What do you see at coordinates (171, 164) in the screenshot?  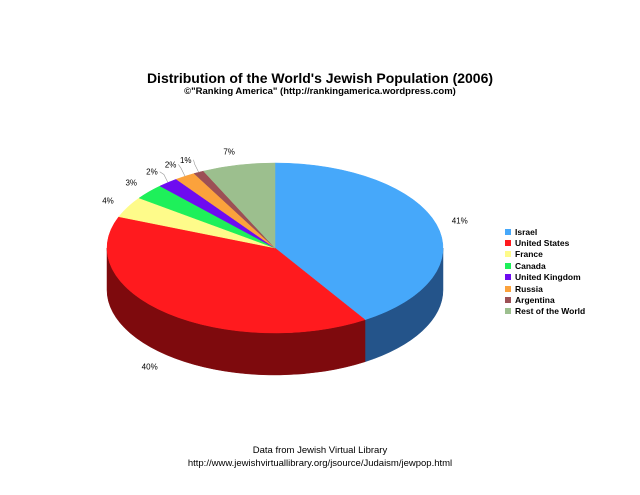 I see `data-label-russia: 2%` at bounding box center [171, 164].